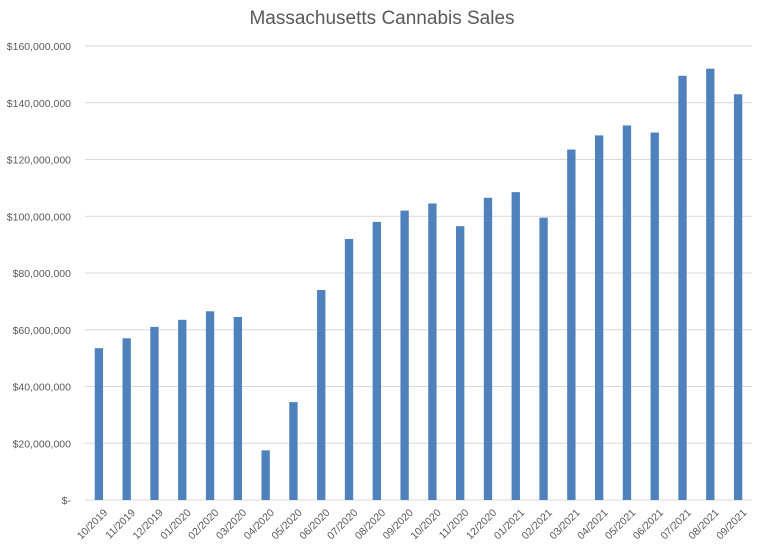 This screenshot has width=764, height=554. What do you see at coordinates (42, 274) in the screenshot?
I see `y-tick-label: $80,000,000` at bounding box center [42, 274].